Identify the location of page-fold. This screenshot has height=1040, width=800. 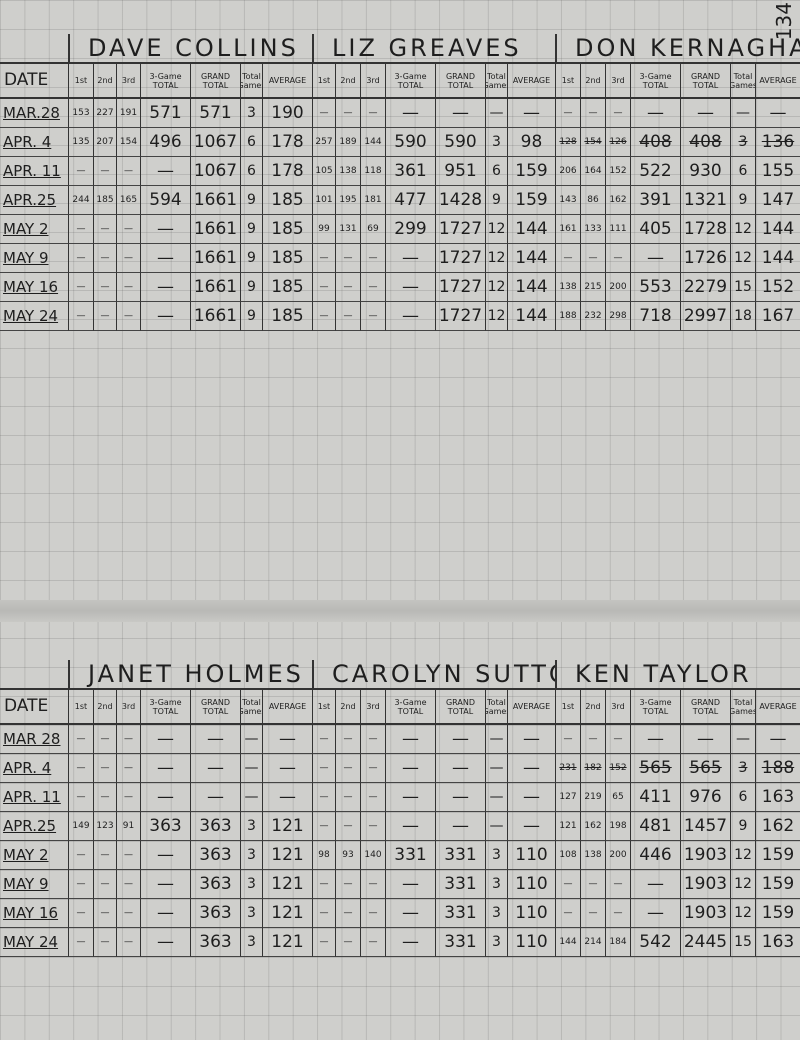
(400, 611).